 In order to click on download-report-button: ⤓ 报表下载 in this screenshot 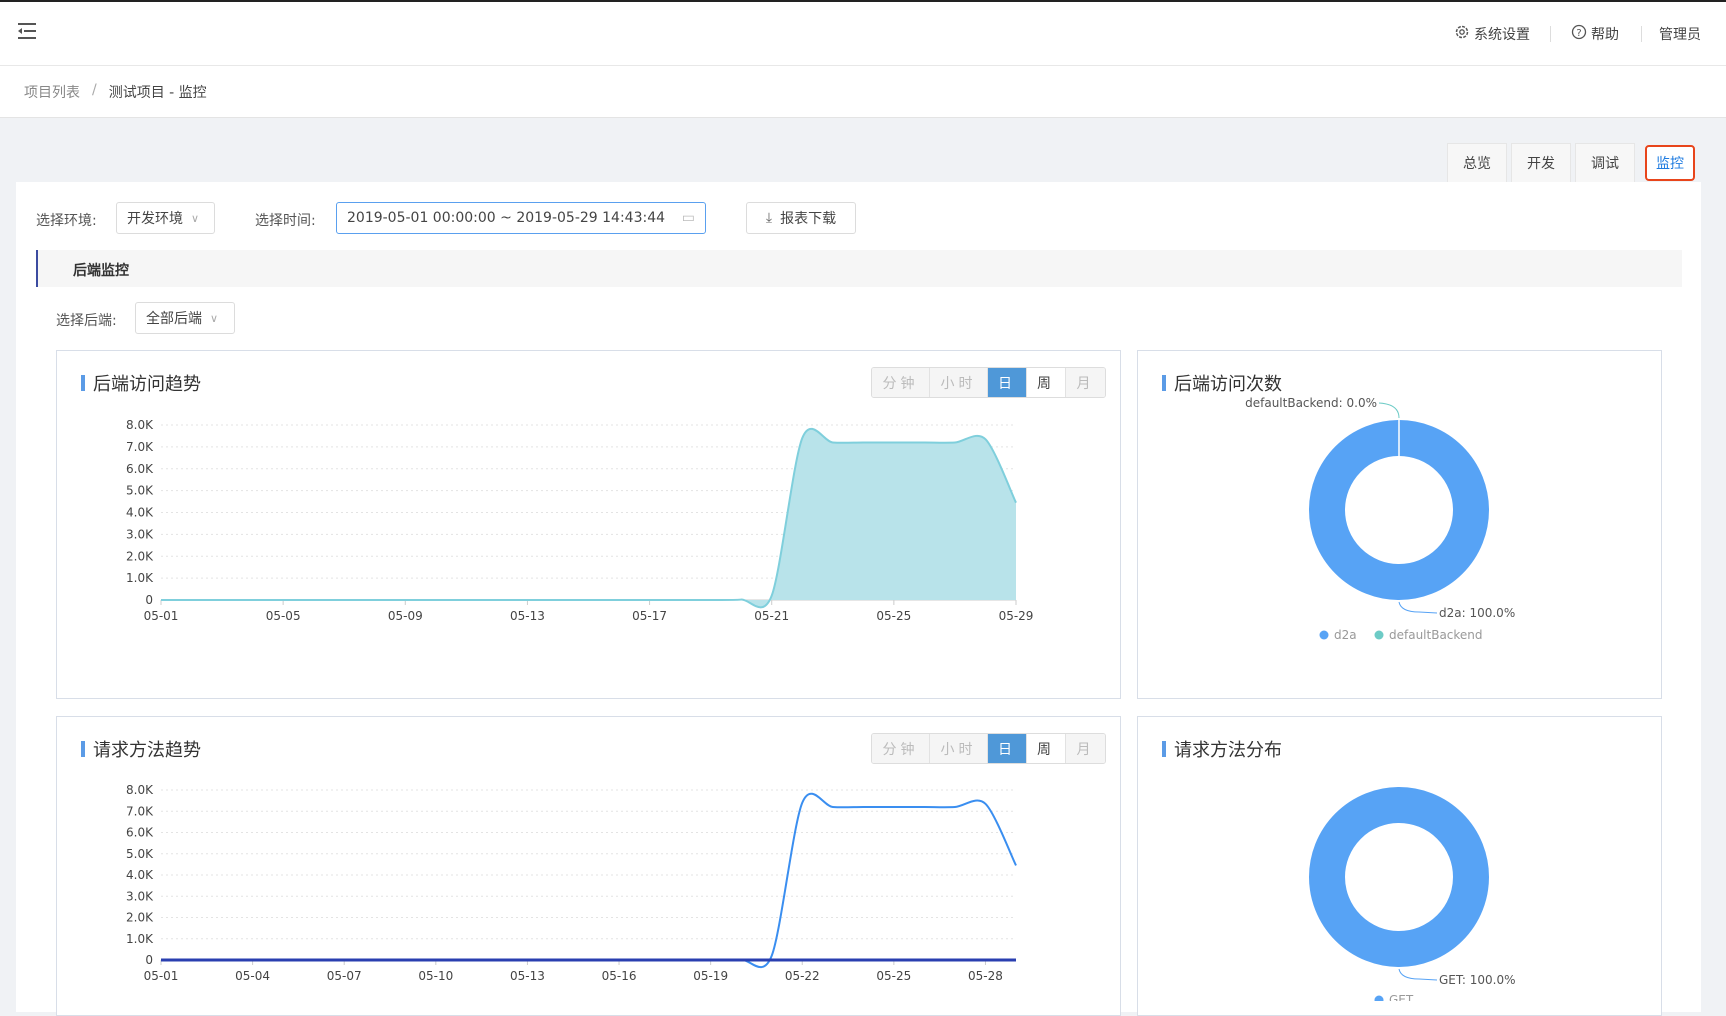, I will do `click(801, 218)`.